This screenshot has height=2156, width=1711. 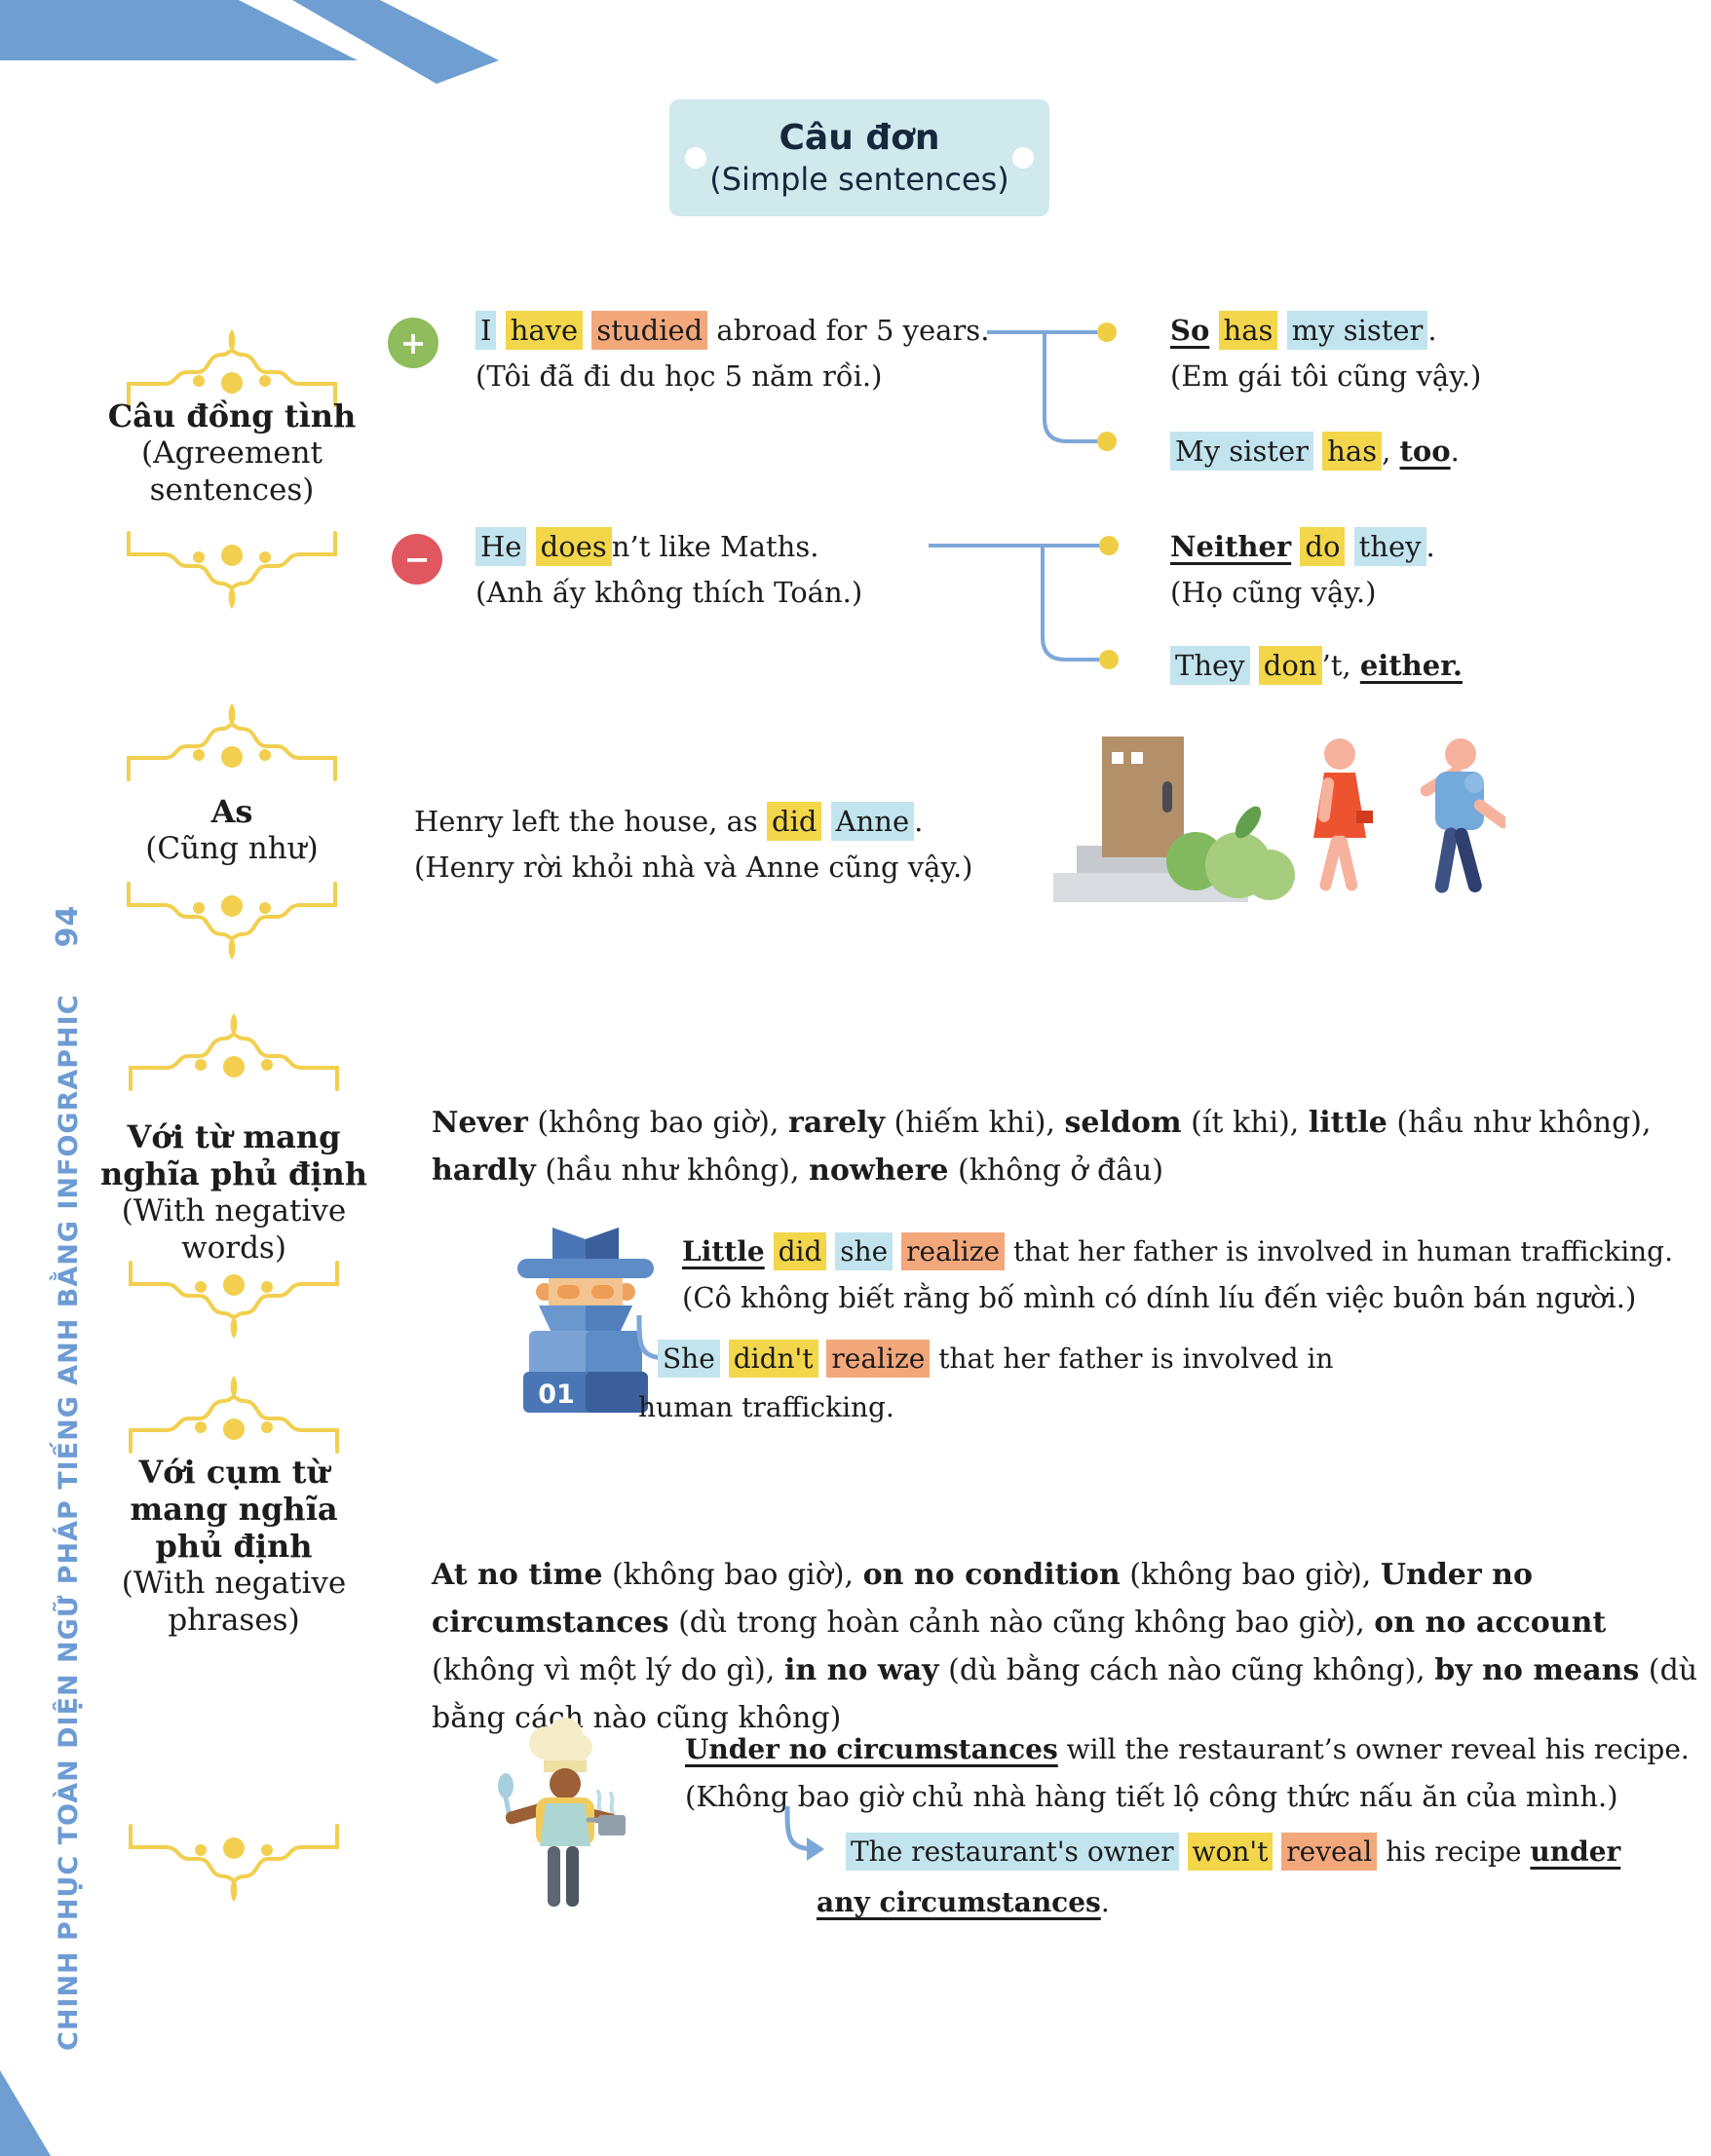 I want to click on section-label-as: As (Cũng như), so click(x=232, y=830).